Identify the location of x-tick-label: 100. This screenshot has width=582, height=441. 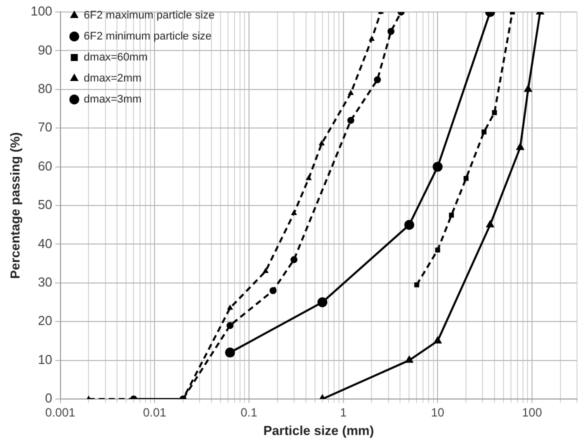
(532, 413).